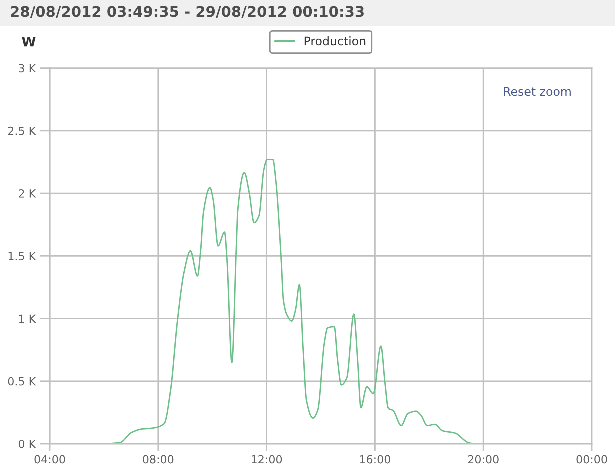  I want to click on x-tick-label: 12:00, so click(267, 459).